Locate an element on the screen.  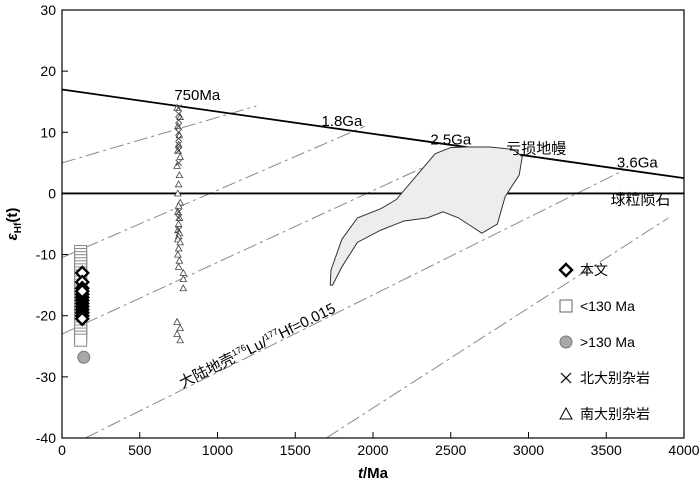
x-tick-label: 2000 is located at coordinates (372, 450).